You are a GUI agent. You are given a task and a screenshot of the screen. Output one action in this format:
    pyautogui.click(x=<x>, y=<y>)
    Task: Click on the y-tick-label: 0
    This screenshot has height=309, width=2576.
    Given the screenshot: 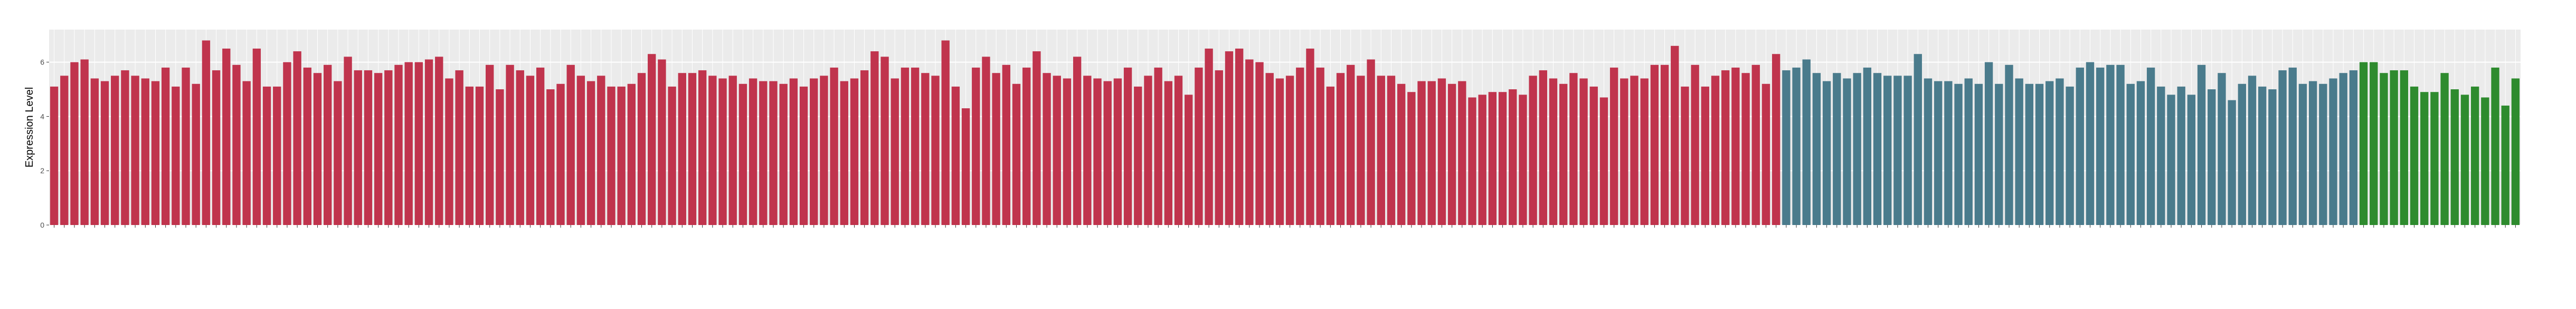 What is the action you would take?
    pyautogui.click(x=42, y=225)
    